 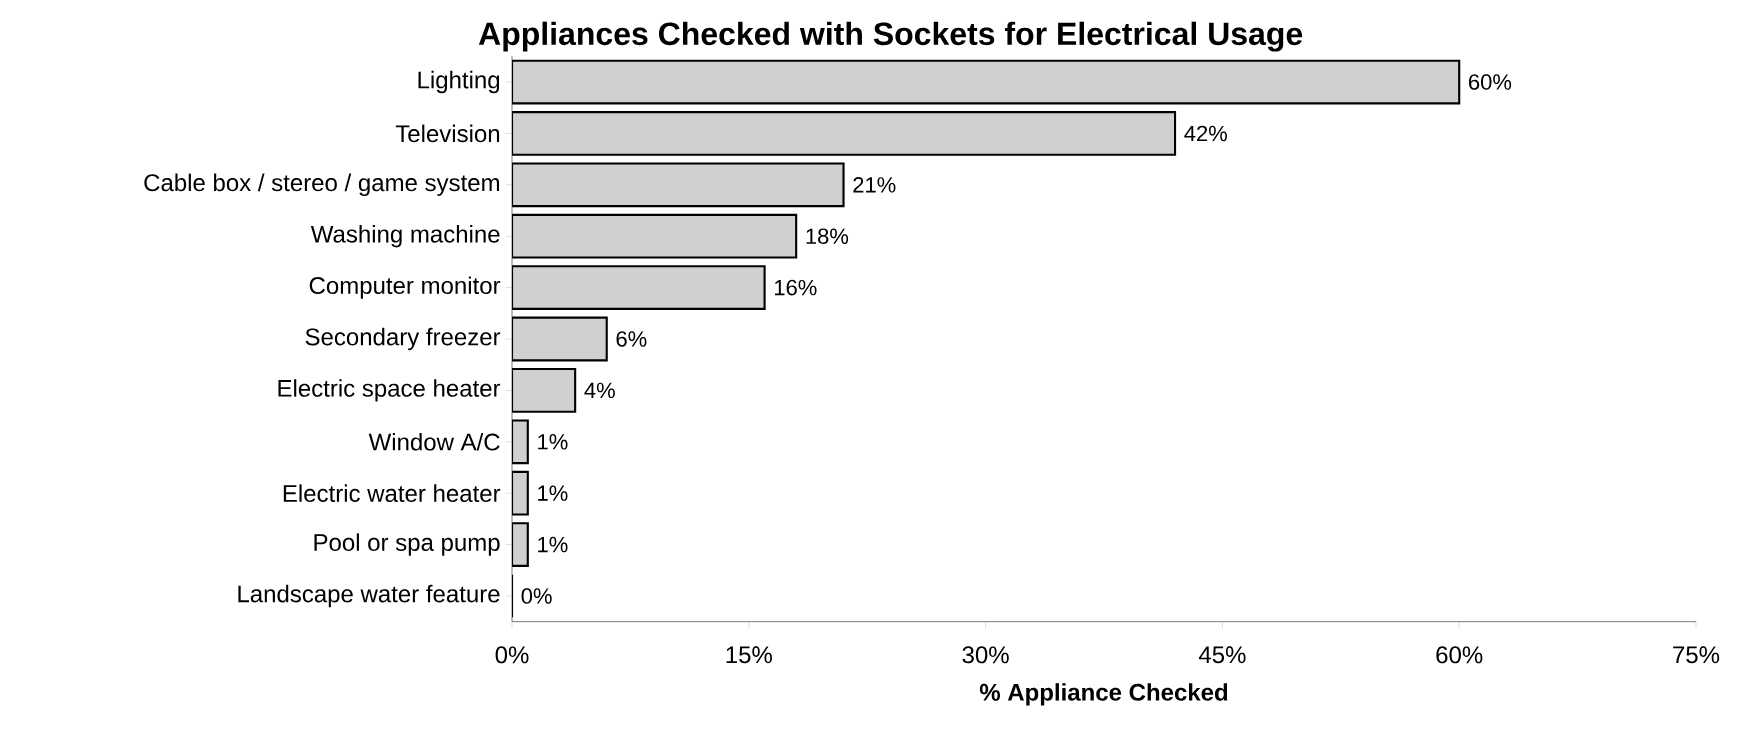 What do you see at coordinates (1205, 133) in the screenshot?
I see `data-label: 42%` at bounding box center [1205, 133].